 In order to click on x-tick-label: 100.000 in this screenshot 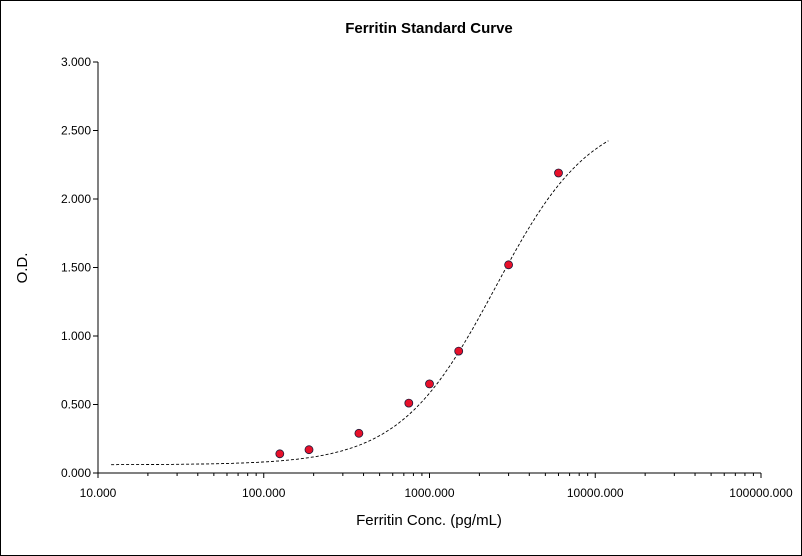, I will do `click(264, 493)`.